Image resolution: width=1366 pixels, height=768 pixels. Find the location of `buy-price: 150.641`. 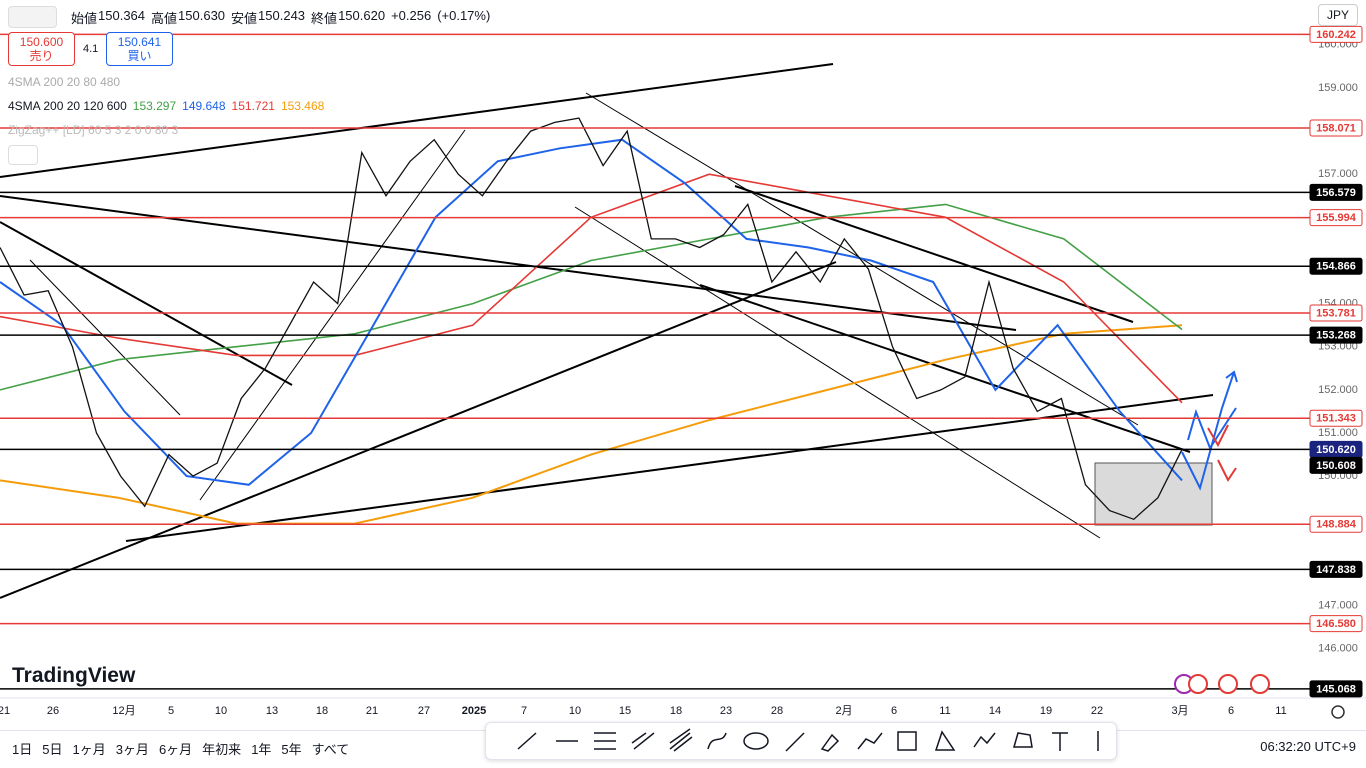

buy-price: 150.641 is located at coordinates (139, 42).